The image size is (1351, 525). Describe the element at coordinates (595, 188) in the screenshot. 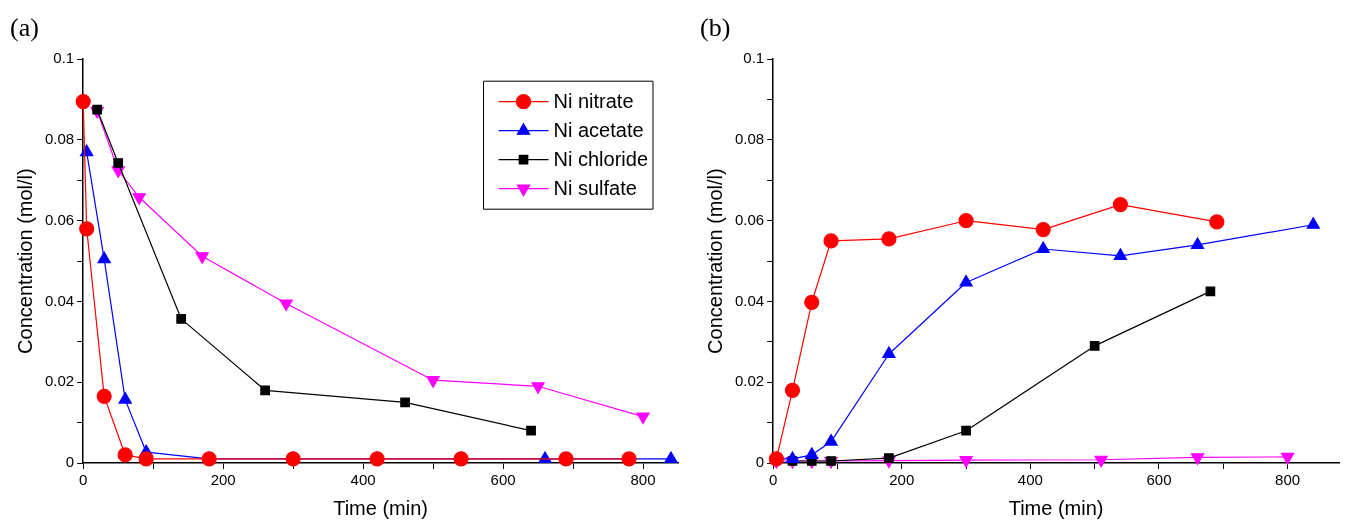

I see `legend-label: Ni sulfate` at that location.